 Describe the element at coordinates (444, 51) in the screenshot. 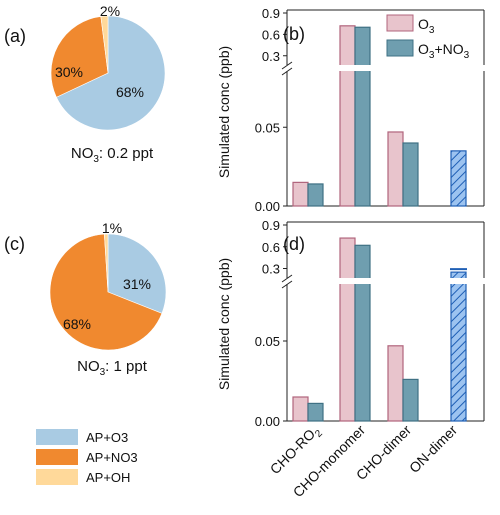

I see `legend-label-o3-no3: O3+NO3` at that location.